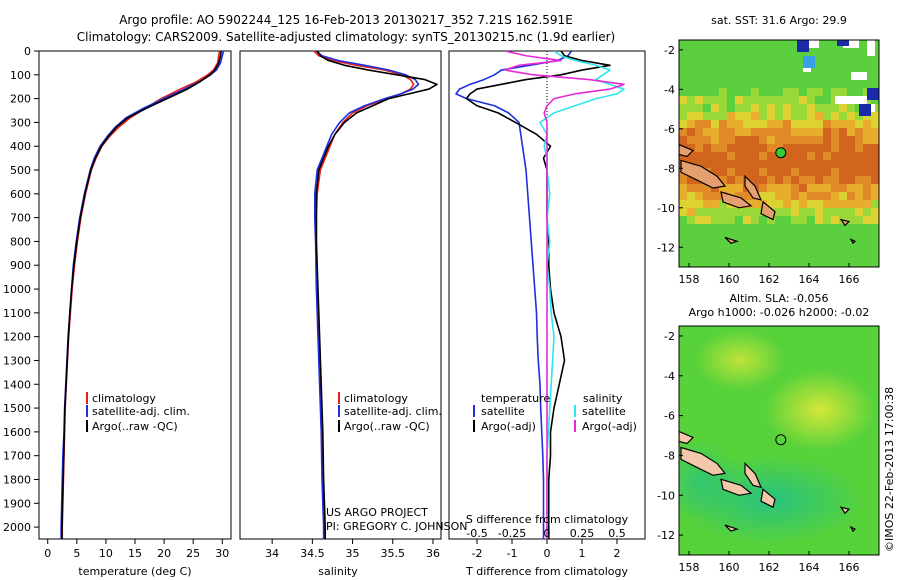 The width and height of the screenshot is (900, 580). I want to click on x2-tick-label: 0.5, so click(617, 533).